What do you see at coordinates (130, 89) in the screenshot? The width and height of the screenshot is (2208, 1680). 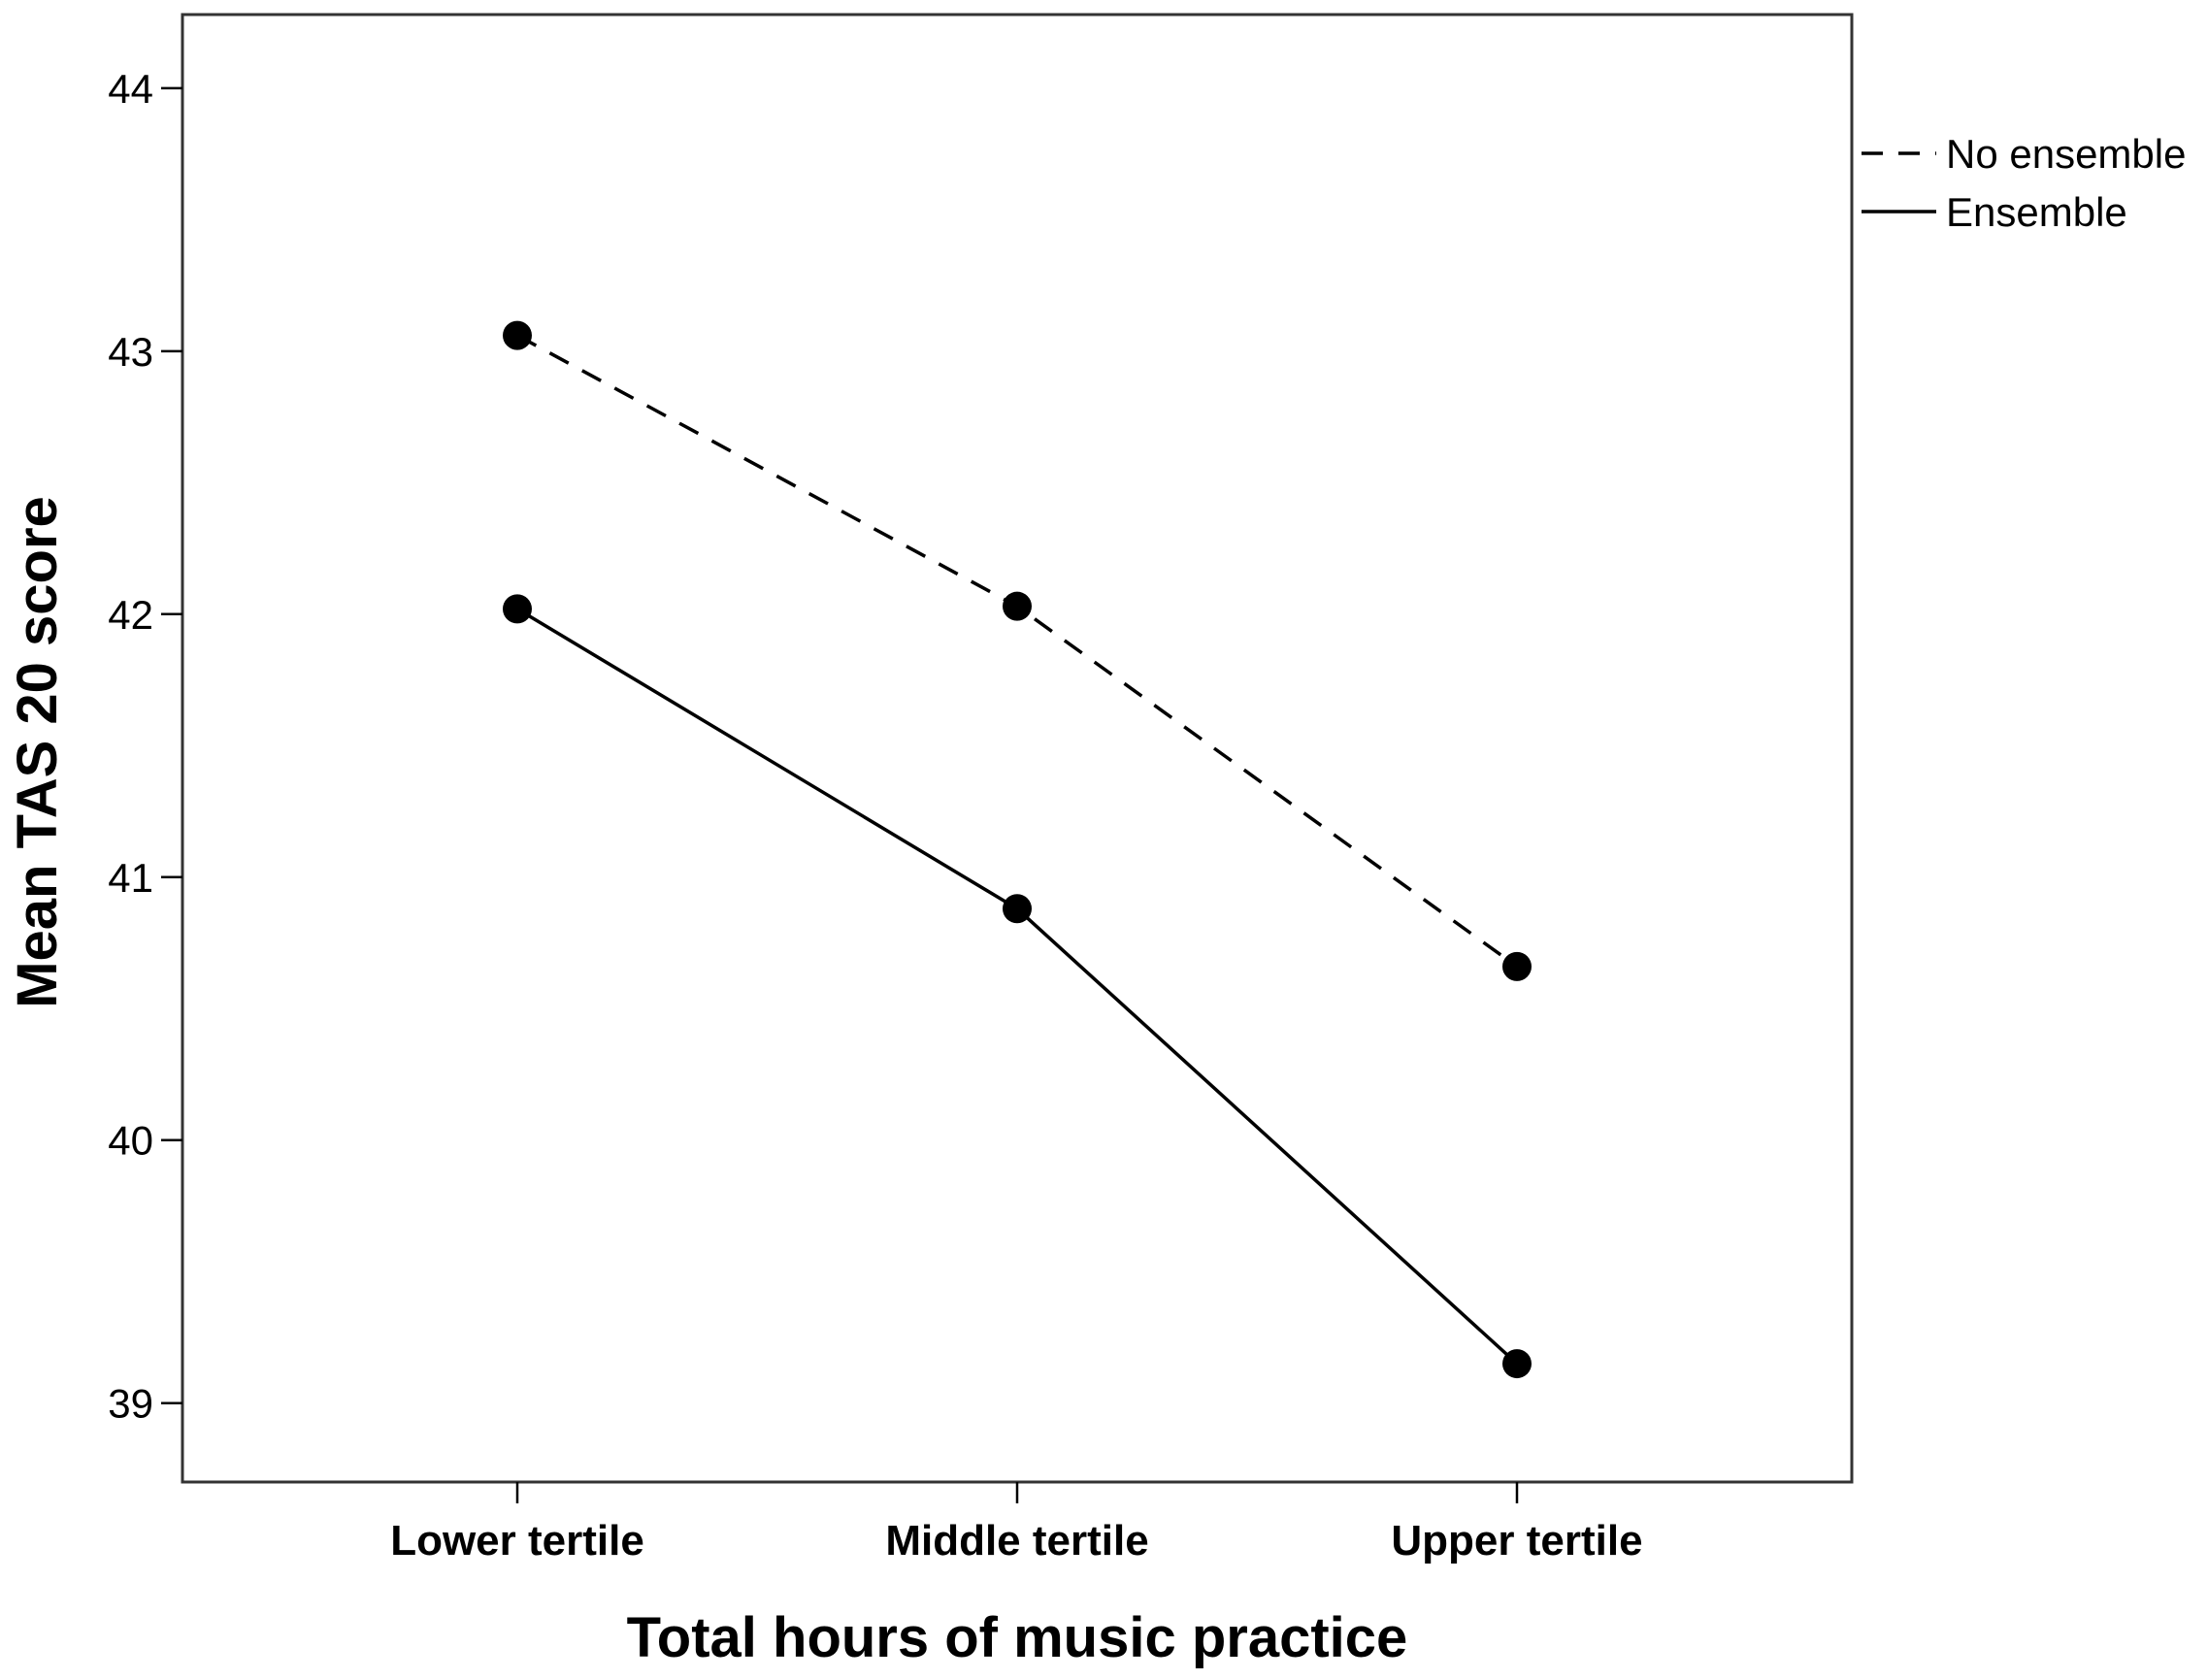 I see `y-tick-label: 44` at bounding box center [130, 89].